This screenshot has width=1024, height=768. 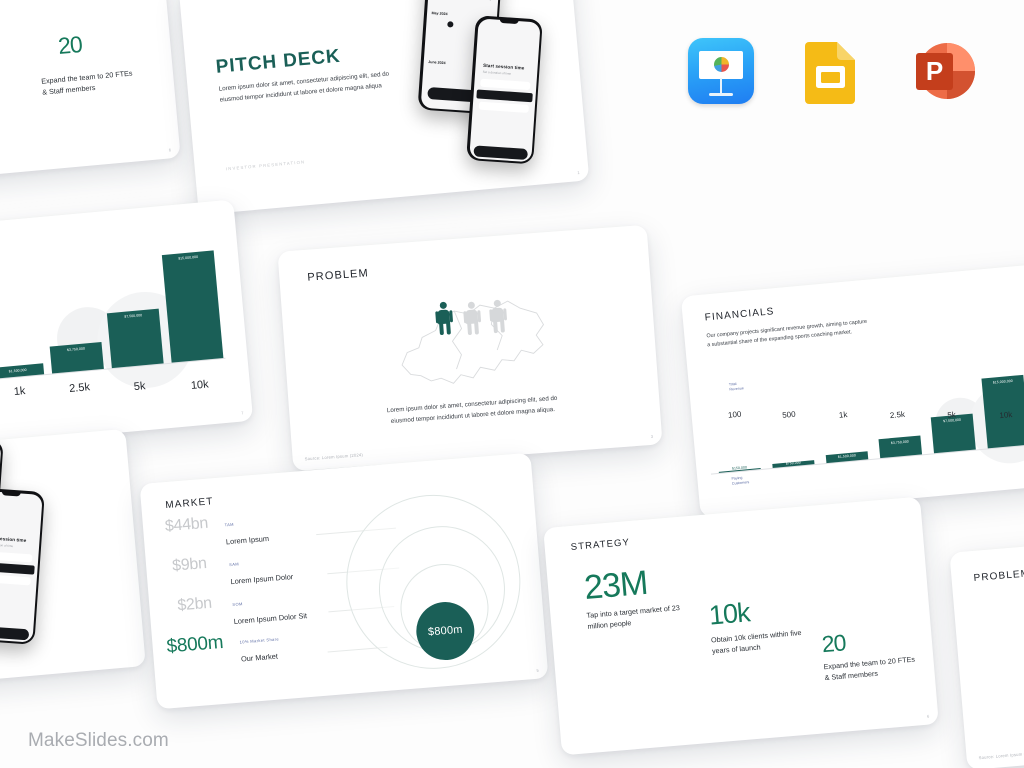 I want to click on market-tag: SOM, so click(x=237, y=604).